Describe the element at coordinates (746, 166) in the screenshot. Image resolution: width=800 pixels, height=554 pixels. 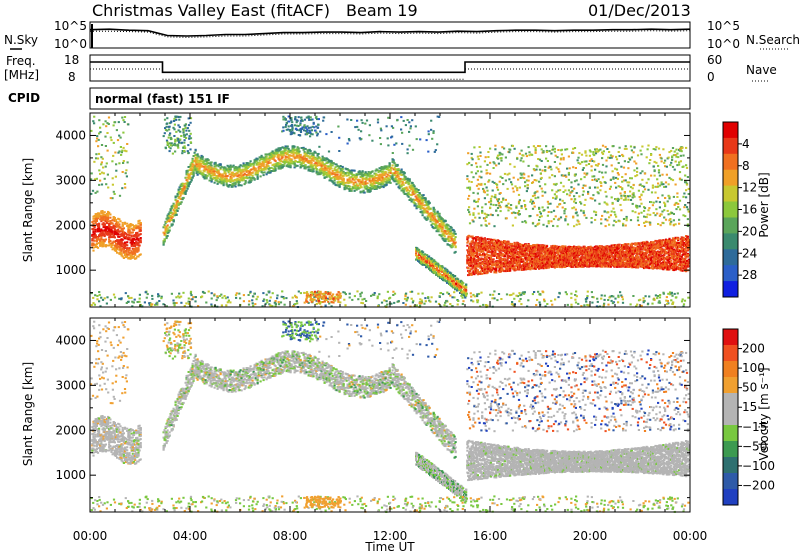
I see `colorbar-tick-label: 8` at that location.